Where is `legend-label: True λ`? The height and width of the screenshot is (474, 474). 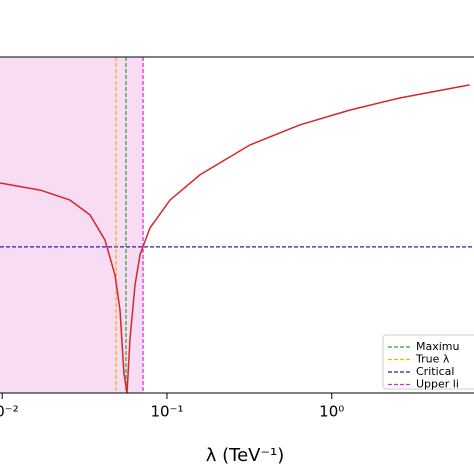 legend-label: True λ is located at coordinates (432, 359).